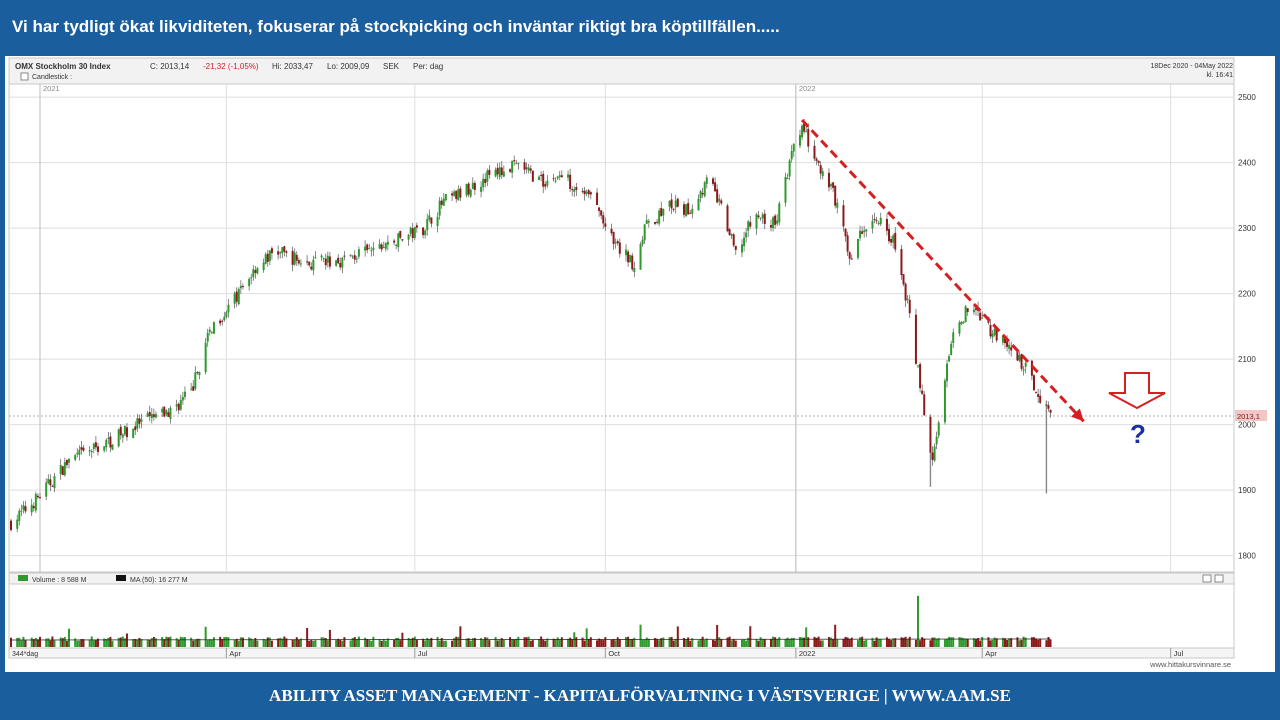 The width and height of the screenshot is (1280, 720). I want to click on chart-type-label: Candlestick :, so click(52, 77).